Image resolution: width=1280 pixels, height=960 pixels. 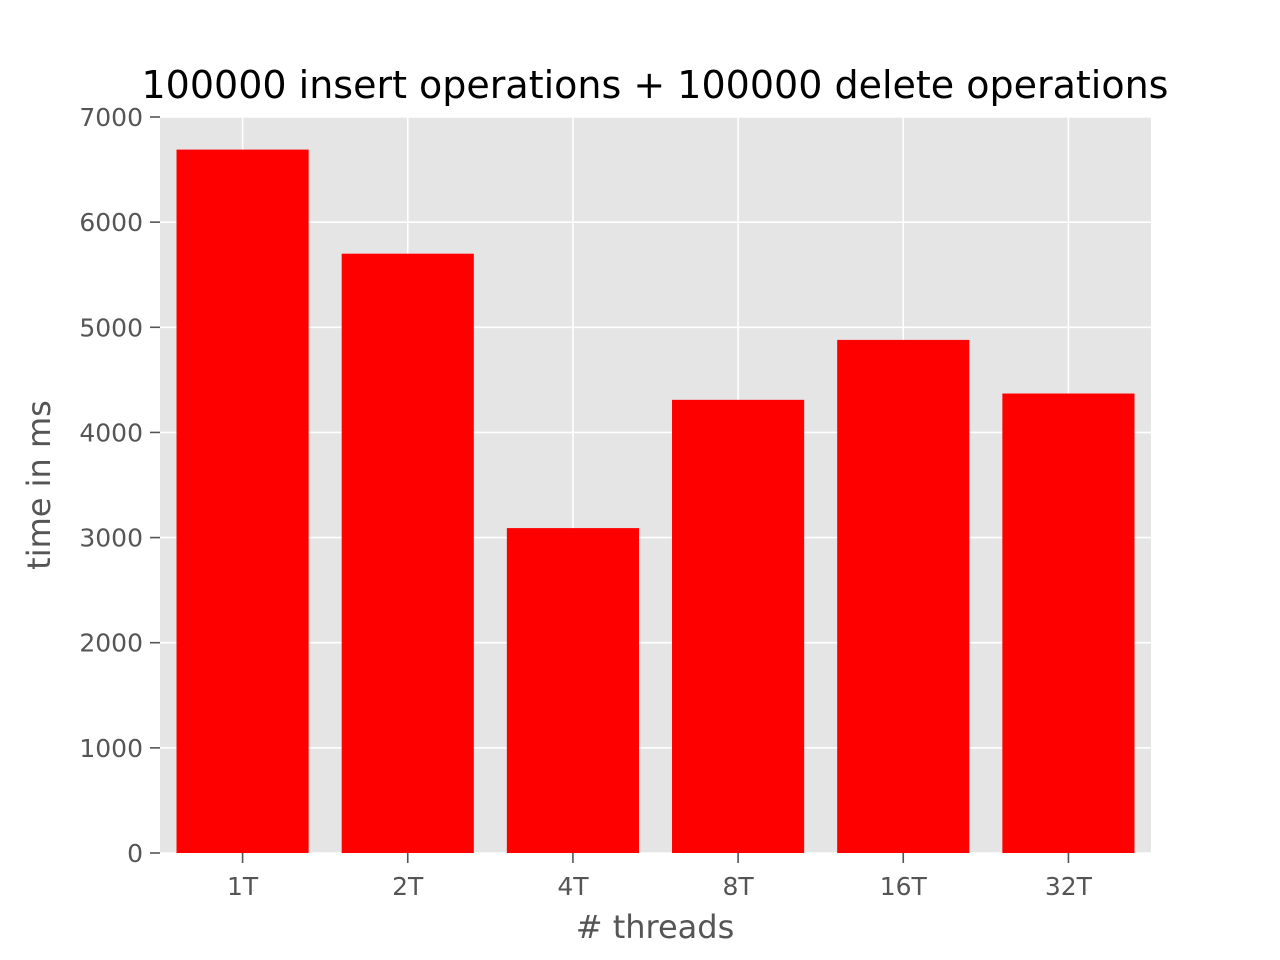 I want to click on bar-8t, so click(x=738, y=626).